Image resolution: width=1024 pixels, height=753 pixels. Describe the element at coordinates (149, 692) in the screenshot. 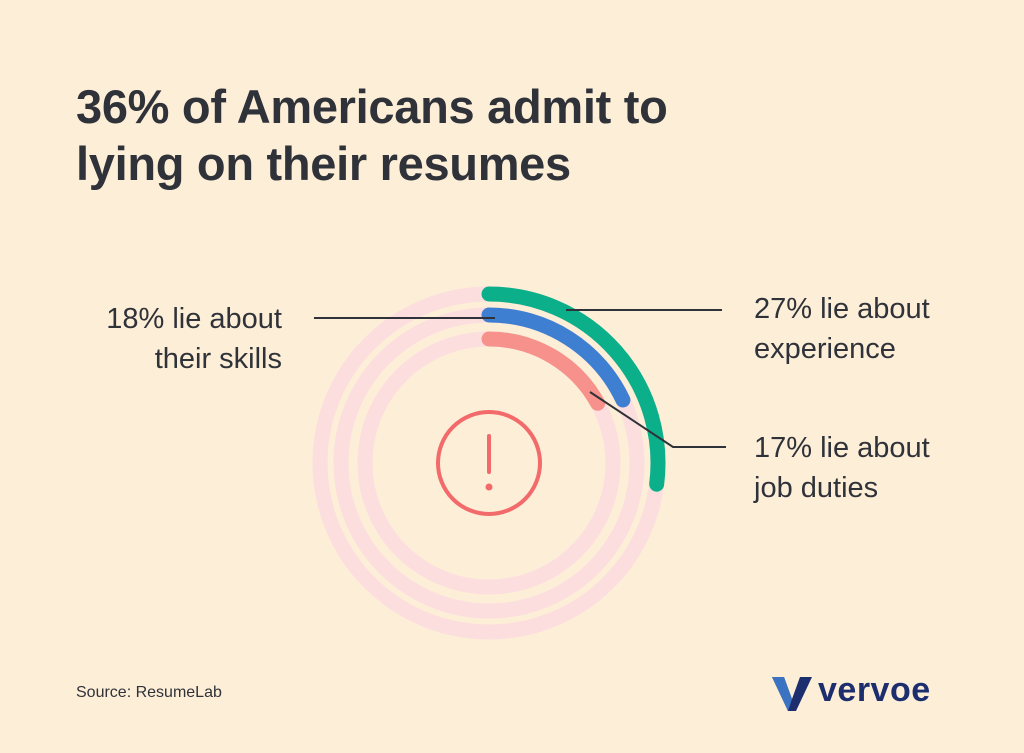

I see `source-note: Source: ResumeLab` at that location.